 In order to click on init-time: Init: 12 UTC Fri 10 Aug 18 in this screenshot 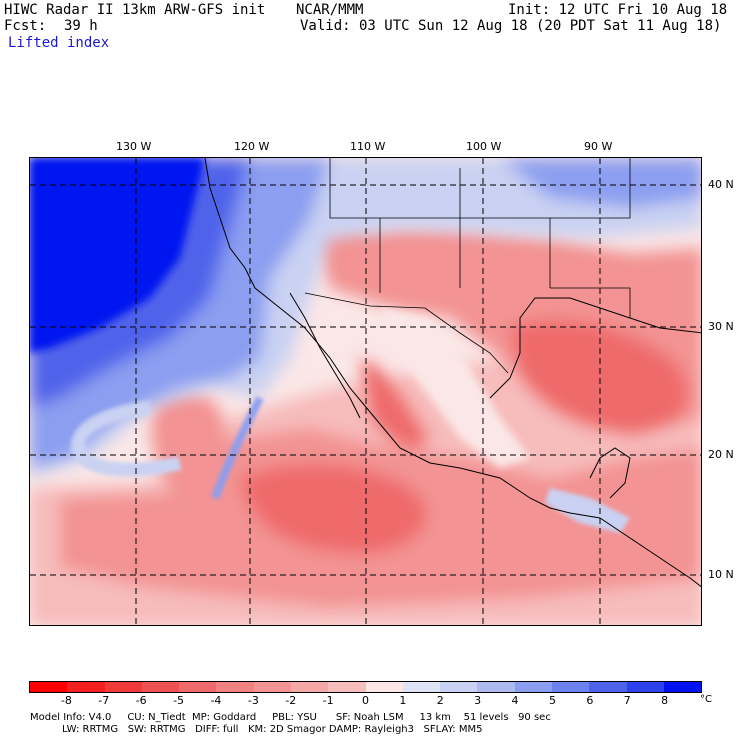, I will do `click(618, 10)`.